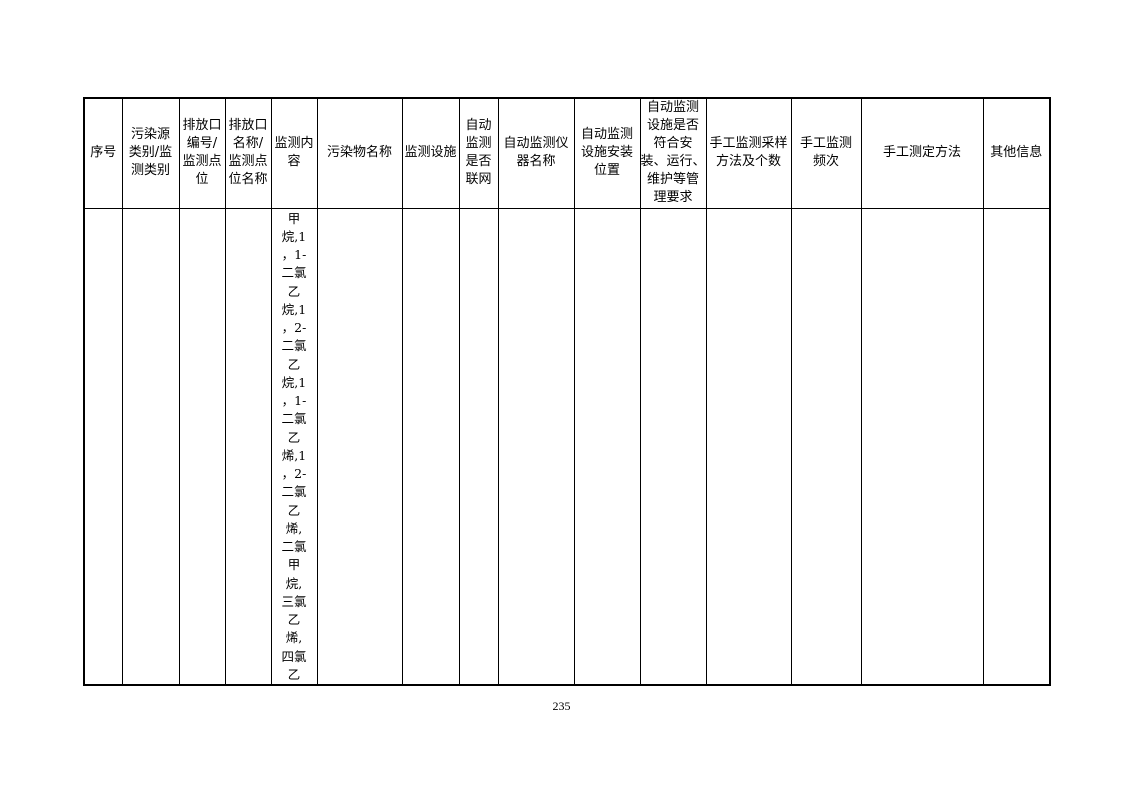 Image resolution: width=1123 pixels, height=794 pixels. What do you see at coordinates (478, 180) in the screenshot?
I see `header-text-line: 联网` at bounding box center [478, 180].